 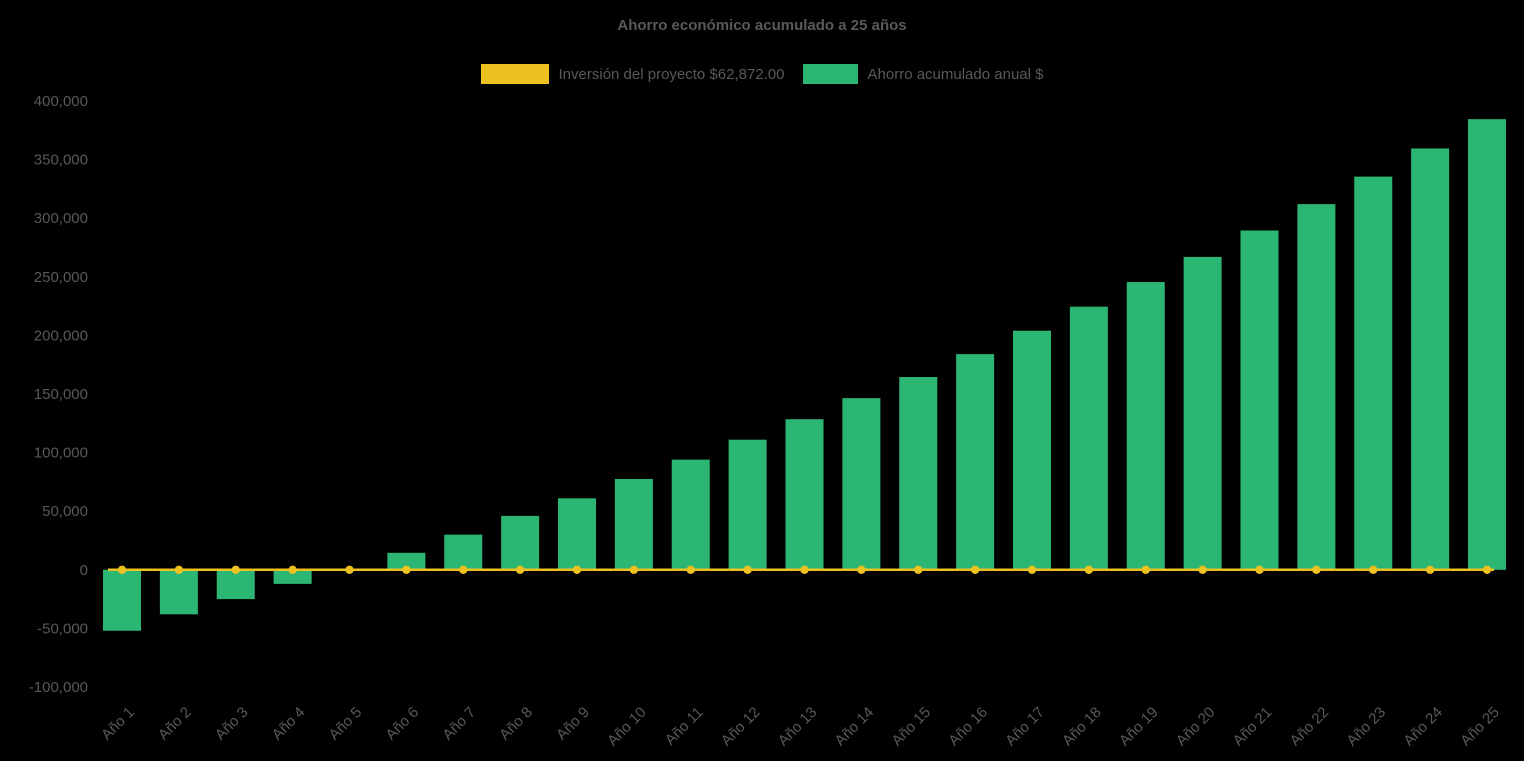 I want to click on svg-text: Año 16, so click(x=968, y=727).